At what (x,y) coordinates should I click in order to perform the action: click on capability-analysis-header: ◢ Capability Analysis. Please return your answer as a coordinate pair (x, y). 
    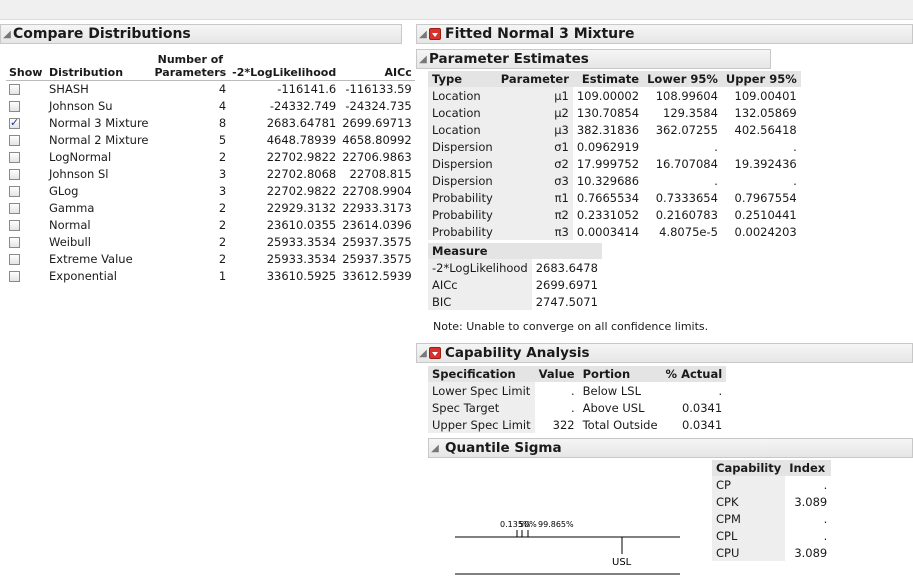
    Looking at the image, I should click on (664, 353).